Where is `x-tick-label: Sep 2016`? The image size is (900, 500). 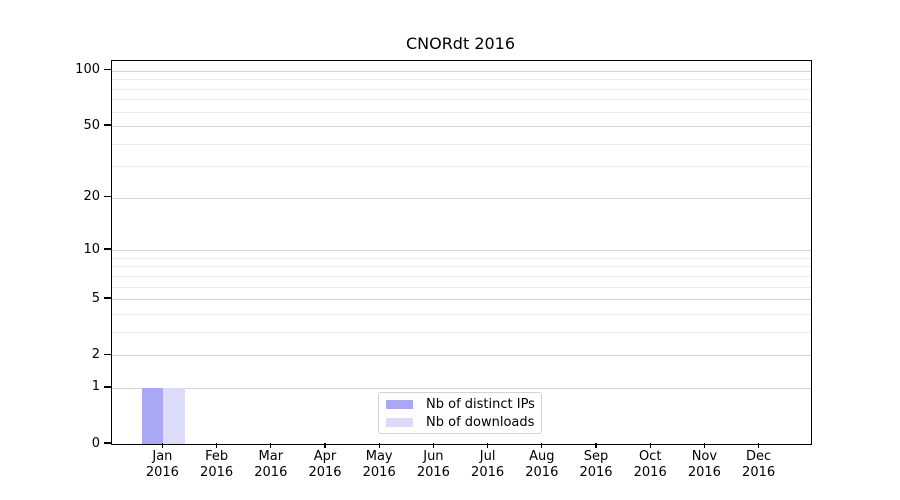
x-tick-label: Sep 2016 is located at coordinates (596, 464).